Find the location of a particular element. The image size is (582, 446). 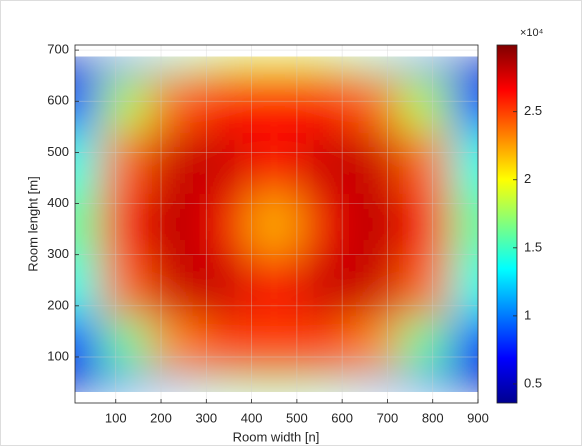

y-tick-label: 100 is located at coordinates (58, 355).